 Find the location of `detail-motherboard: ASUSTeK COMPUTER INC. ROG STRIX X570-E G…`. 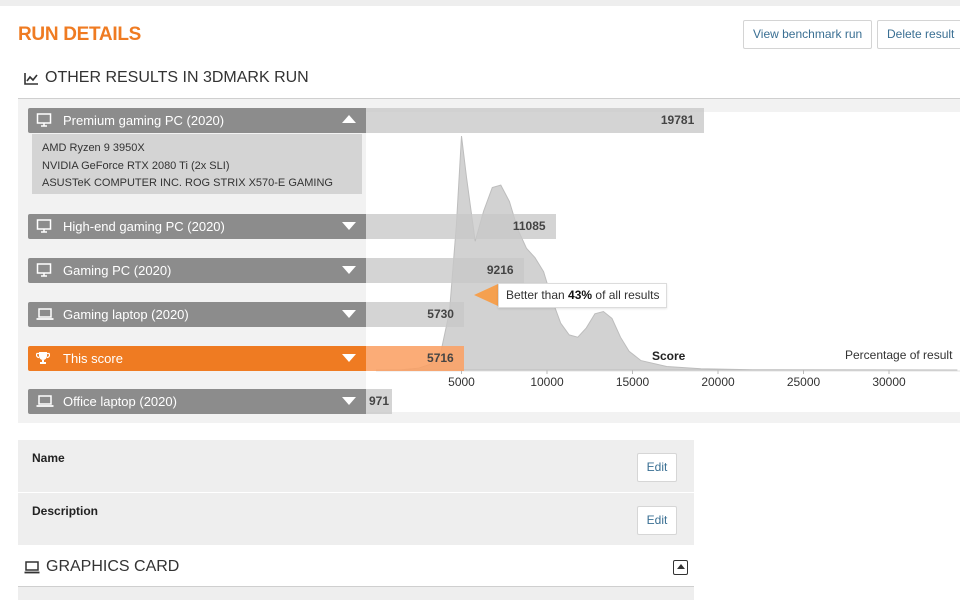

detail-motherboard: ASUSTeK COMPUTER INC. ROG STRIX X570-E G… is located at coordinates (187, 183).